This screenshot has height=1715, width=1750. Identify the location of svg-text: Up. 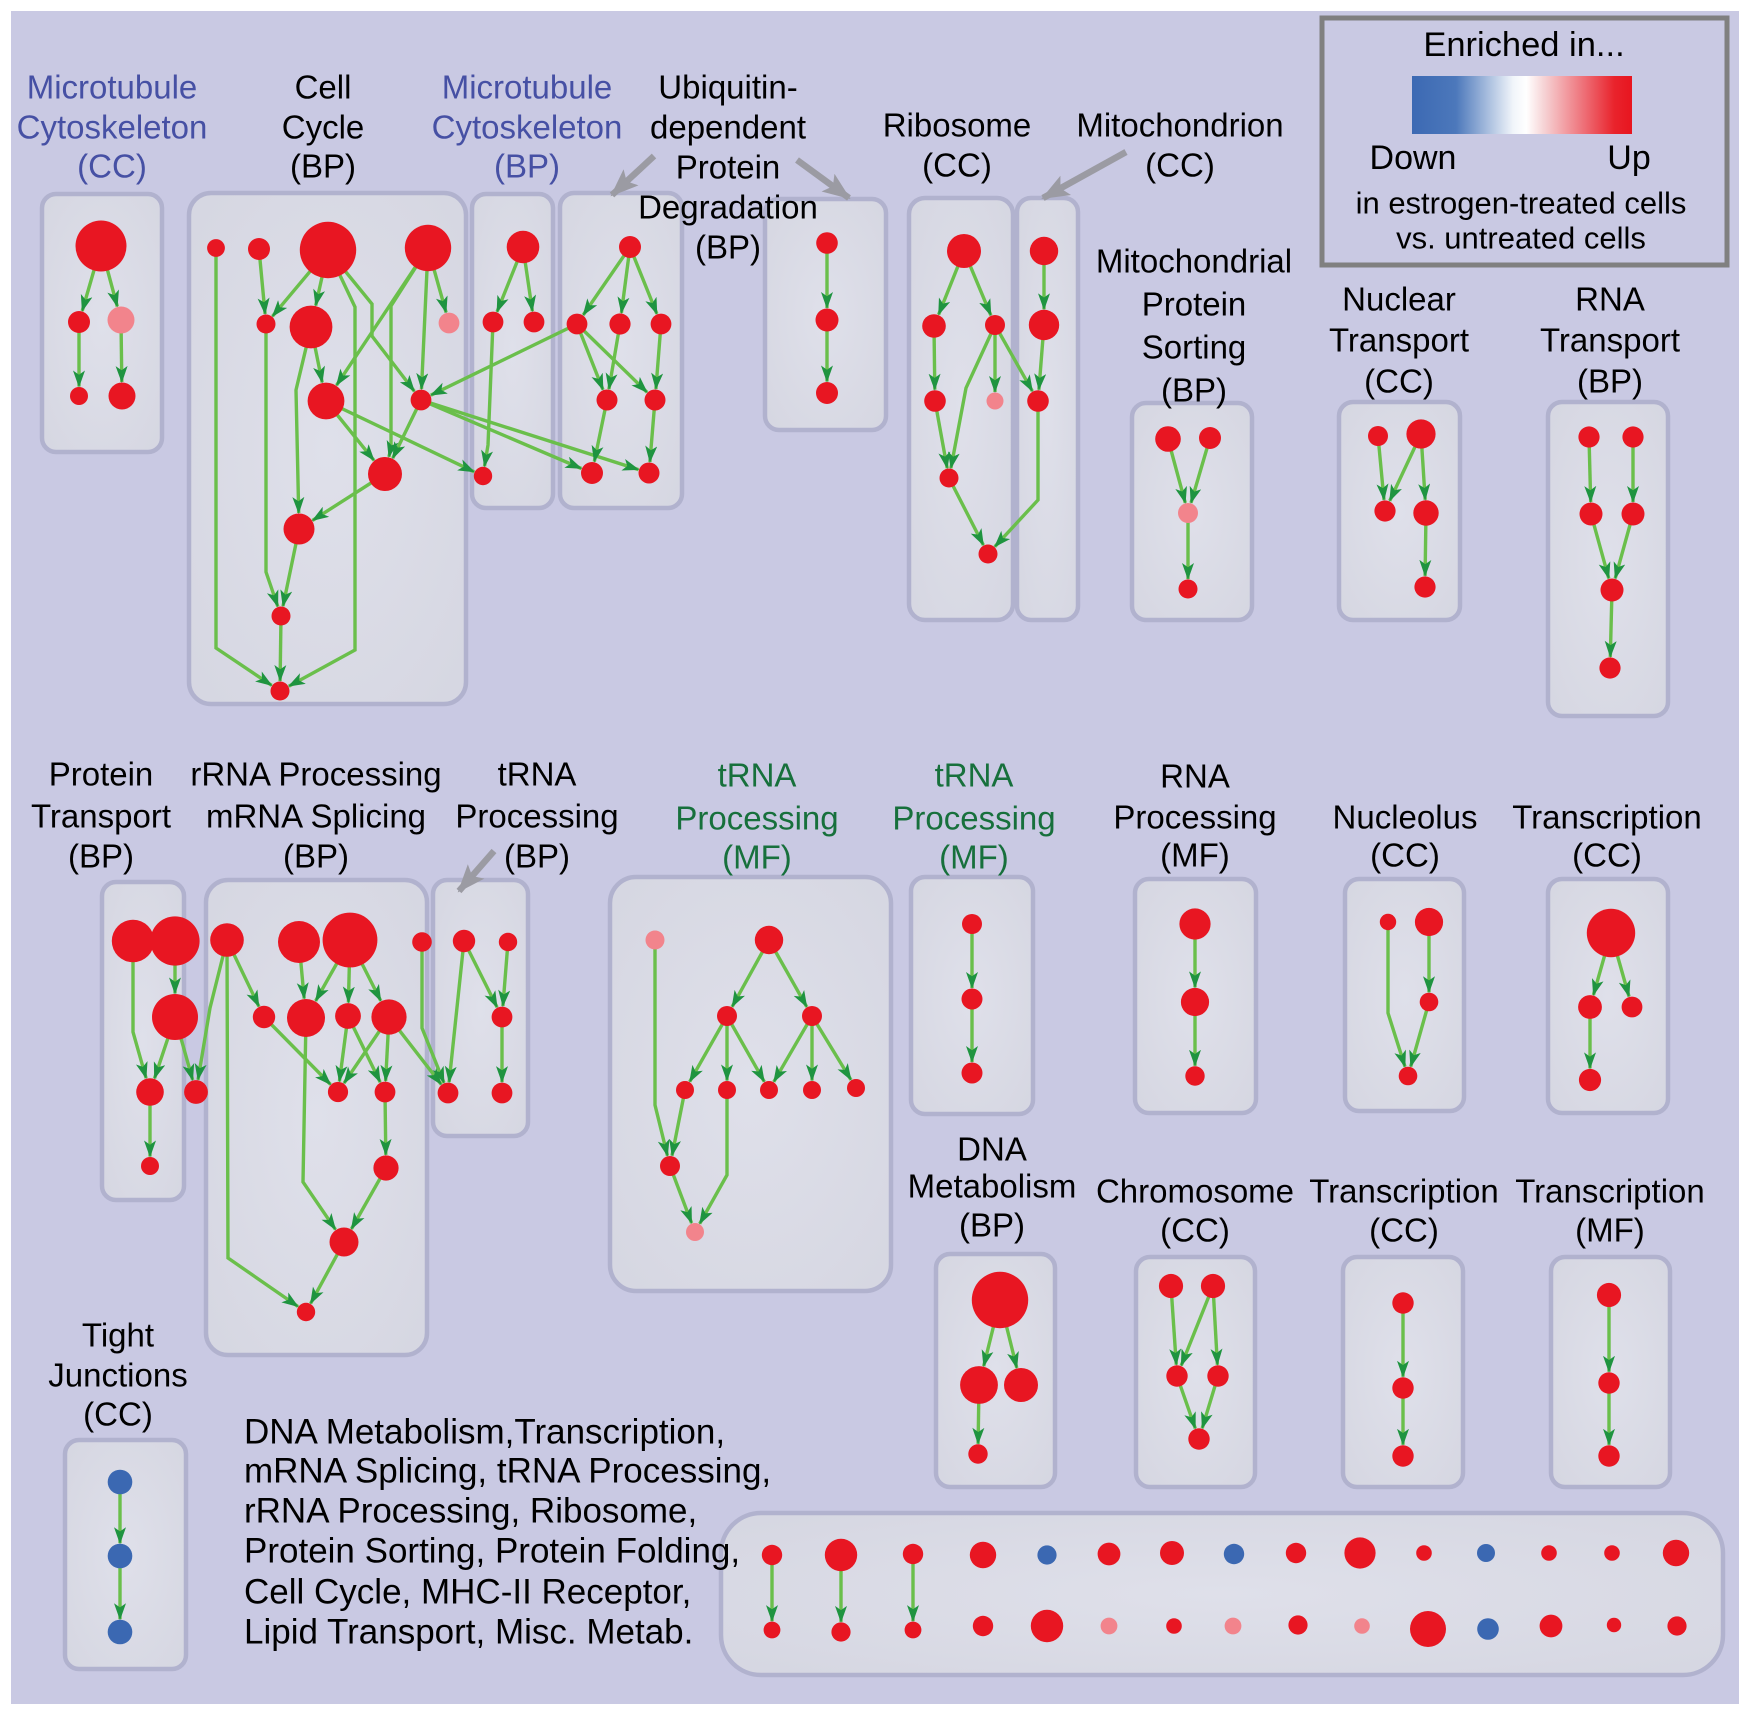
(1628, 158).